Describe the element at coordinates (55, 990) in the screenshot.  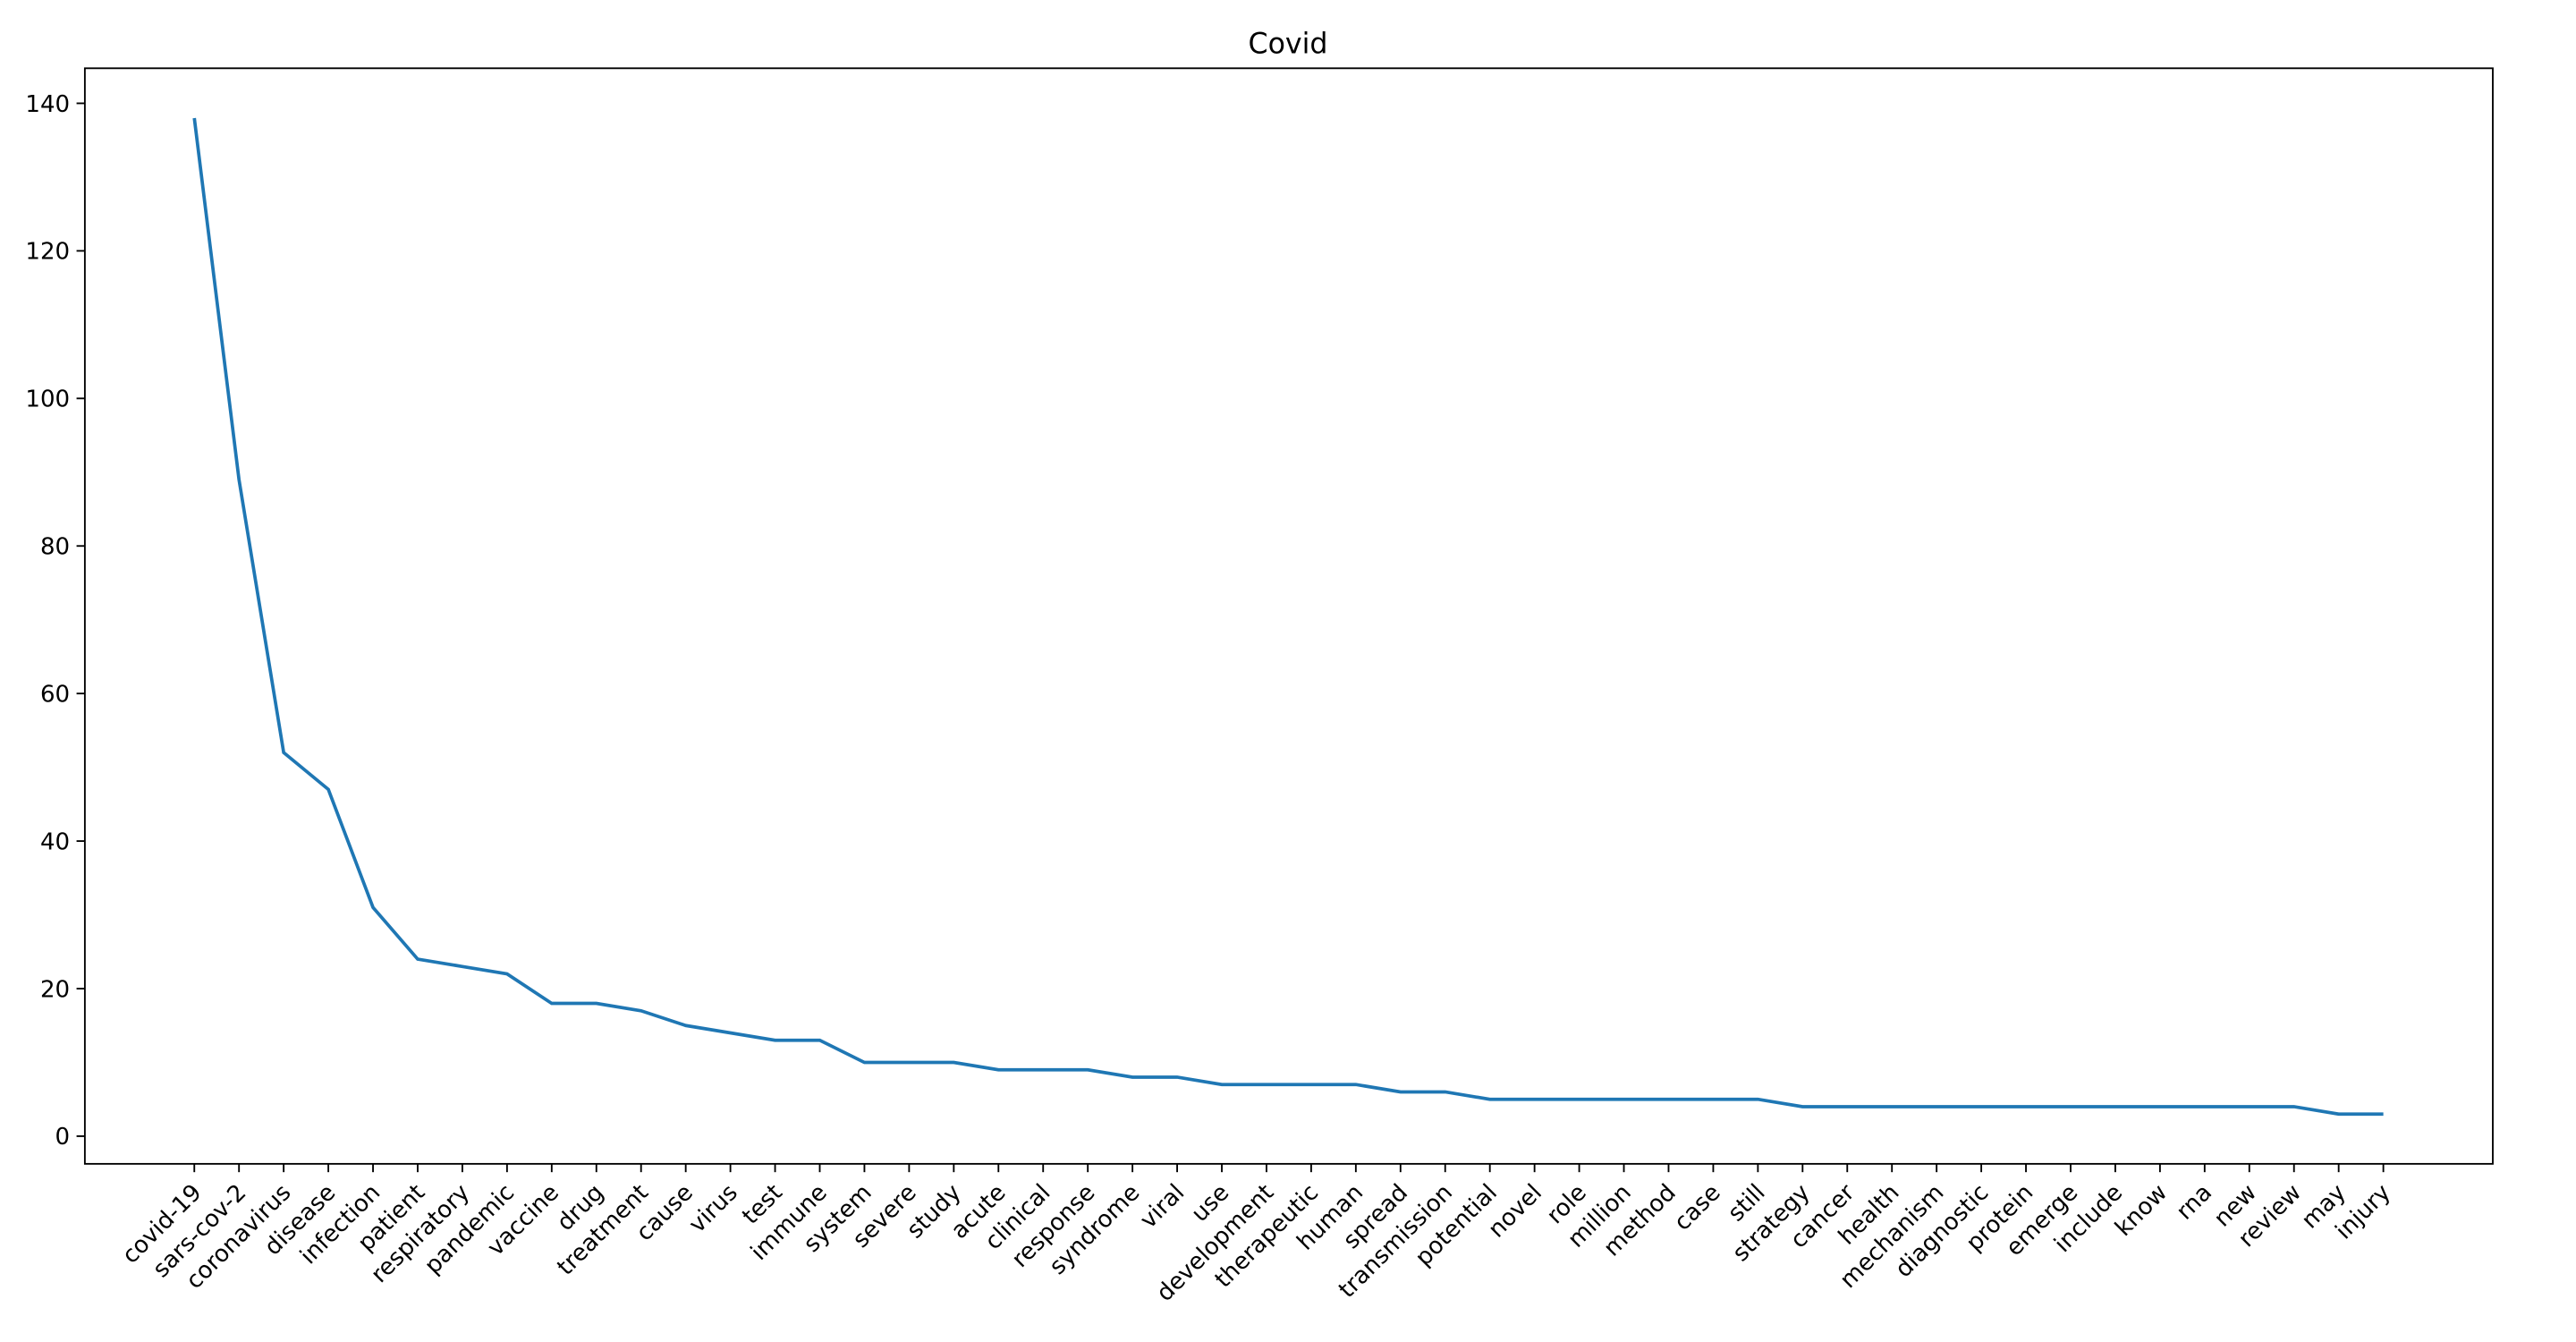
I see `y-tick-label: 20` at that location.